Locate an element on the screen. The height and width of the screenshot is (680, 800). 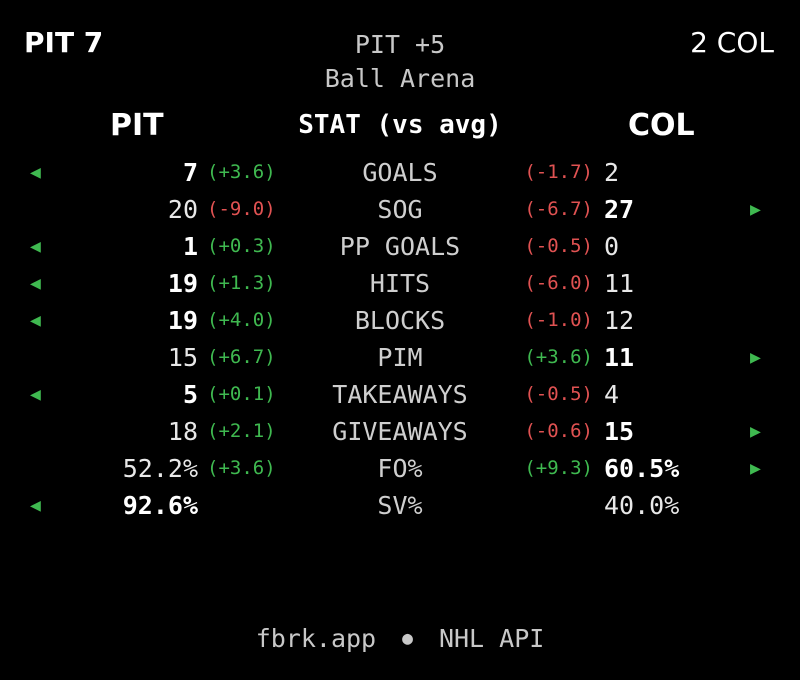
venue-label: Ball Arena is located at coordinates (400, 78).